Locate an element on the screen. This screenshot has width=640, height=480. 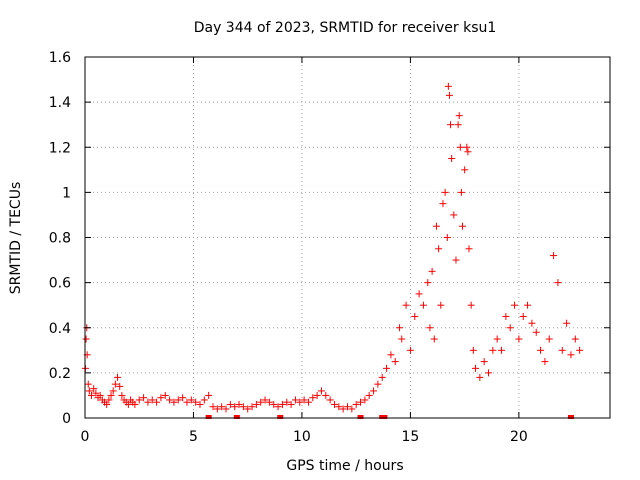
y-tick-label: 0.6 is located at coordinates (60, 284).